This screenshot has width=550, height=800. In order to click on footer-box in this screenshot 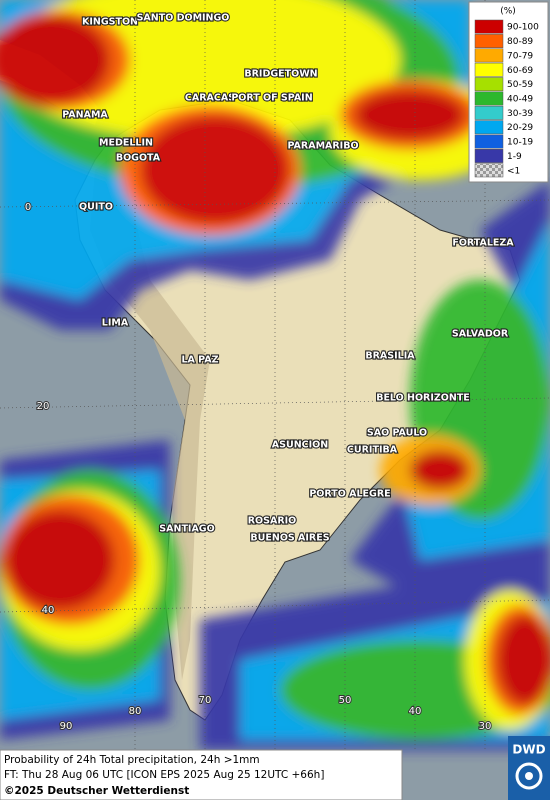, I will do `click(201, 774)`.